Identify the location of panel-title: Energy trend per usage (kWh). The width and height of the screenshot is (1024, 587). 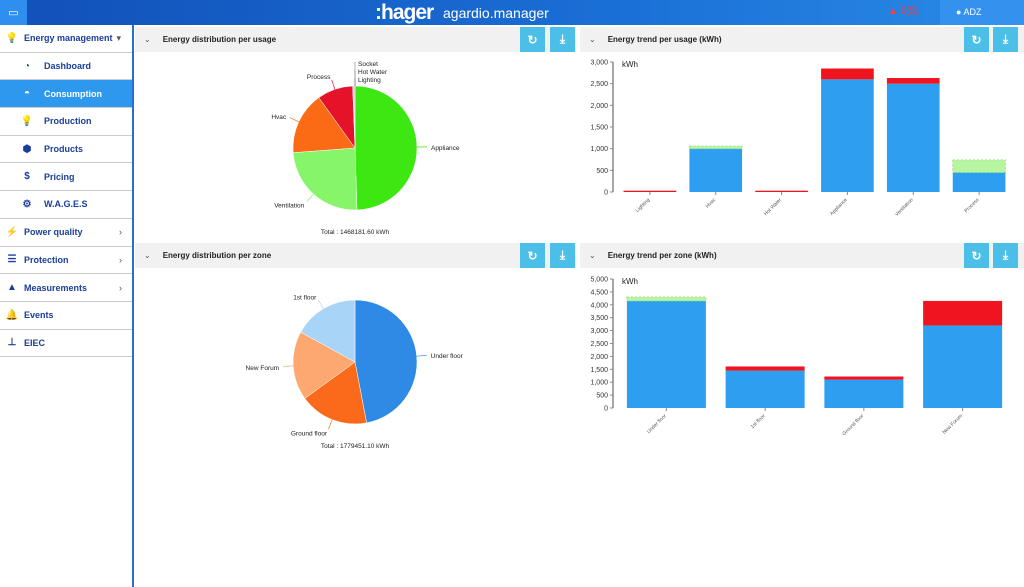
(664, 39).